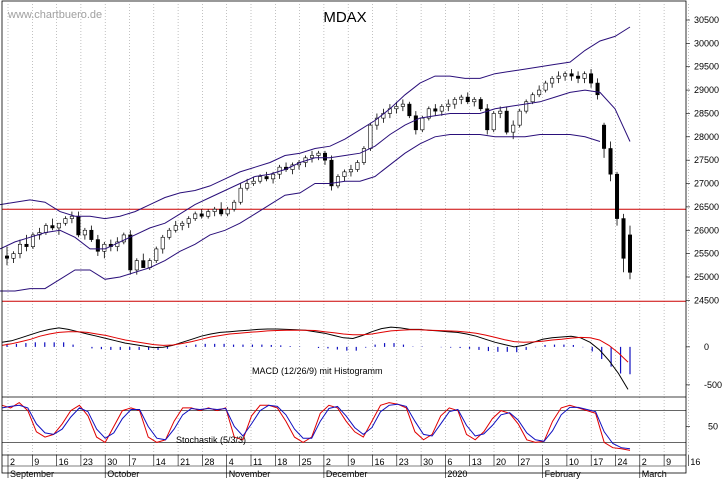 Image resolution: width=723 pixels, height=479 pixels. I want to click on y-tick-label: 28000, so click(706, 137).